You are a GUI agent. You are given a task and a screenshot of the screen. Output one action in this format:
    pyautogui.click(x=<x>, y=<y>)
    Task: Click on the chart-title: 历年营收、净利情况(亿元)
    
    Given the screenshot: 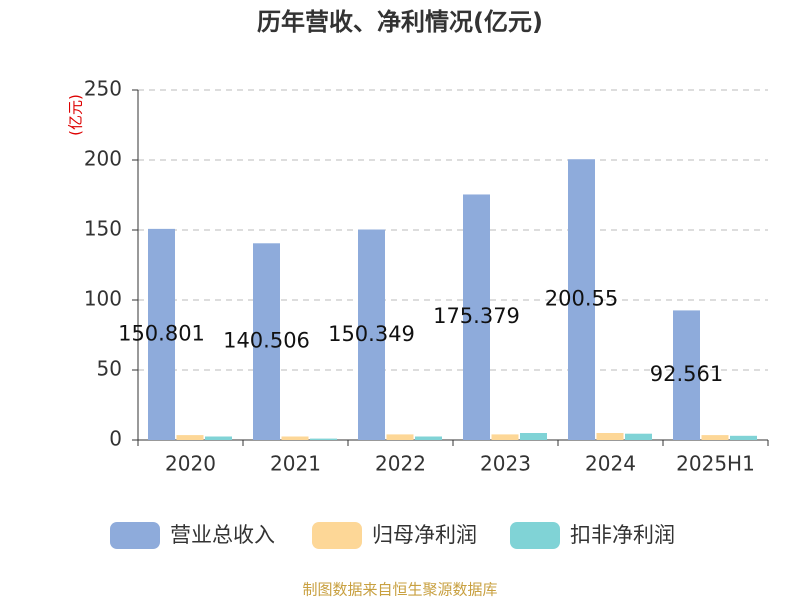 What is the action you would take?
    pyautogui.click(x=400, y=22)
    